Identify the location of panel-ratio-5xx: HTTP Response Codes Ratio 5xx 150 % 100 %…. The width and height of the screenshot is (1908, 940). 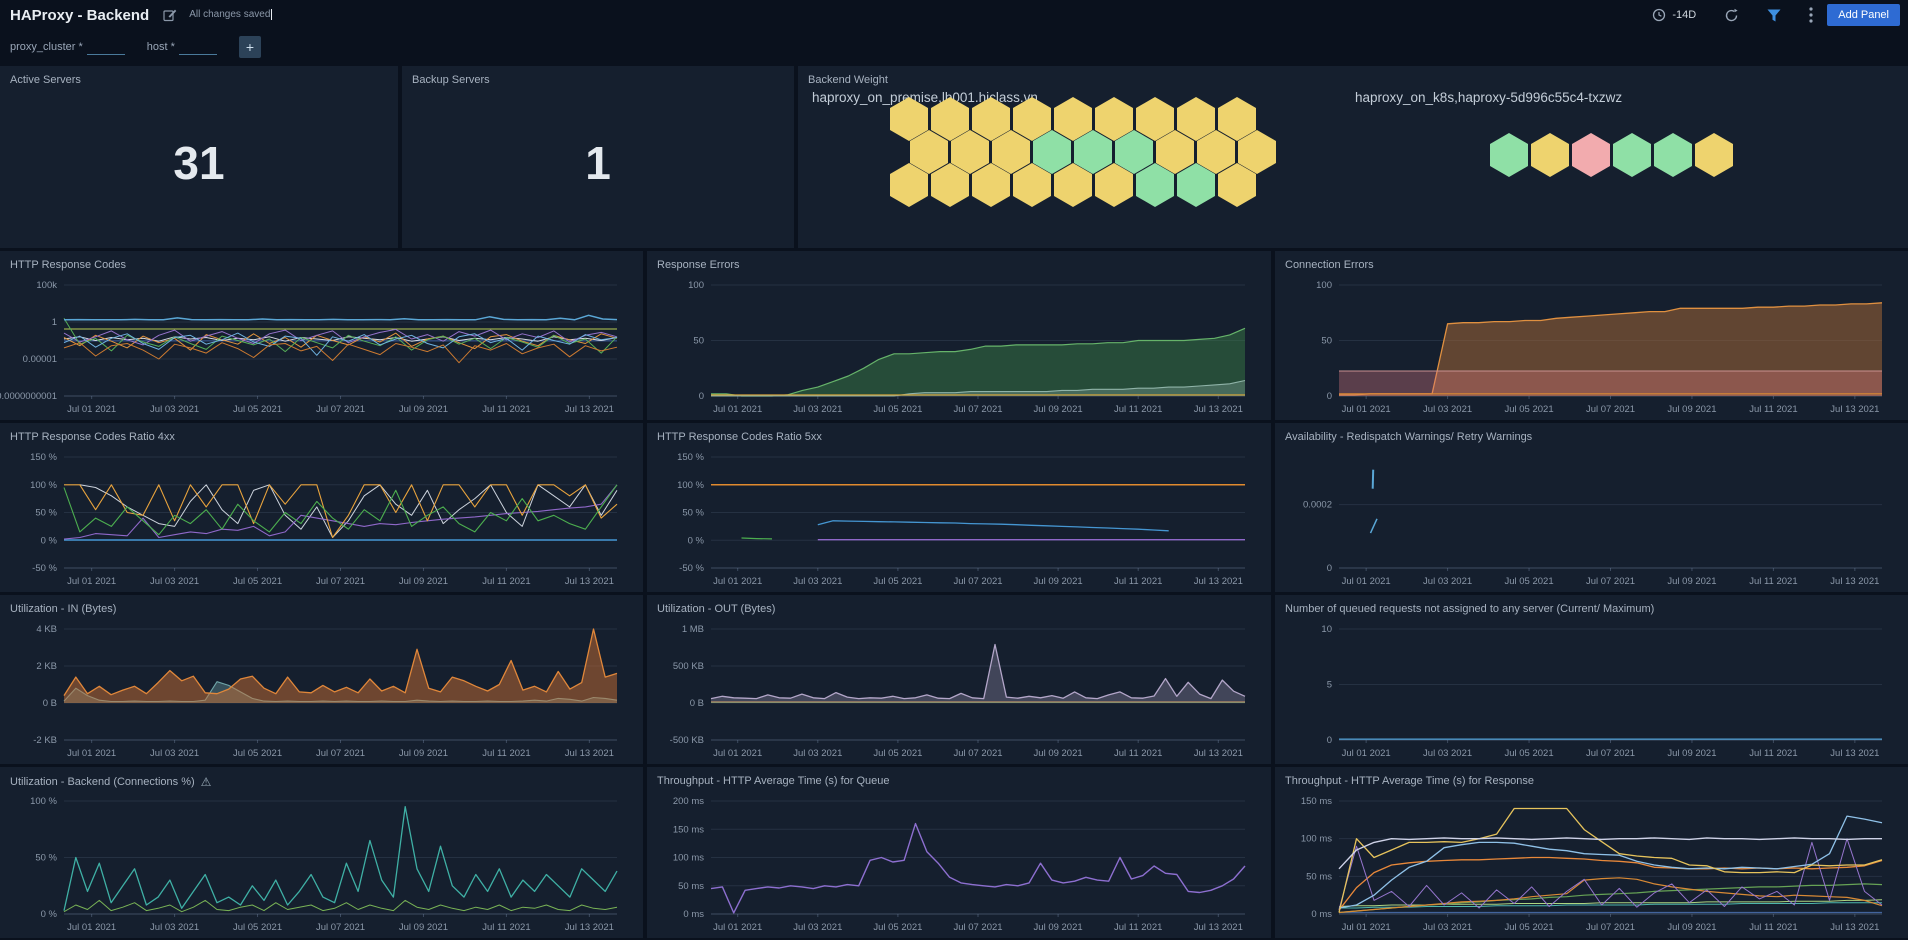
(959, 507).